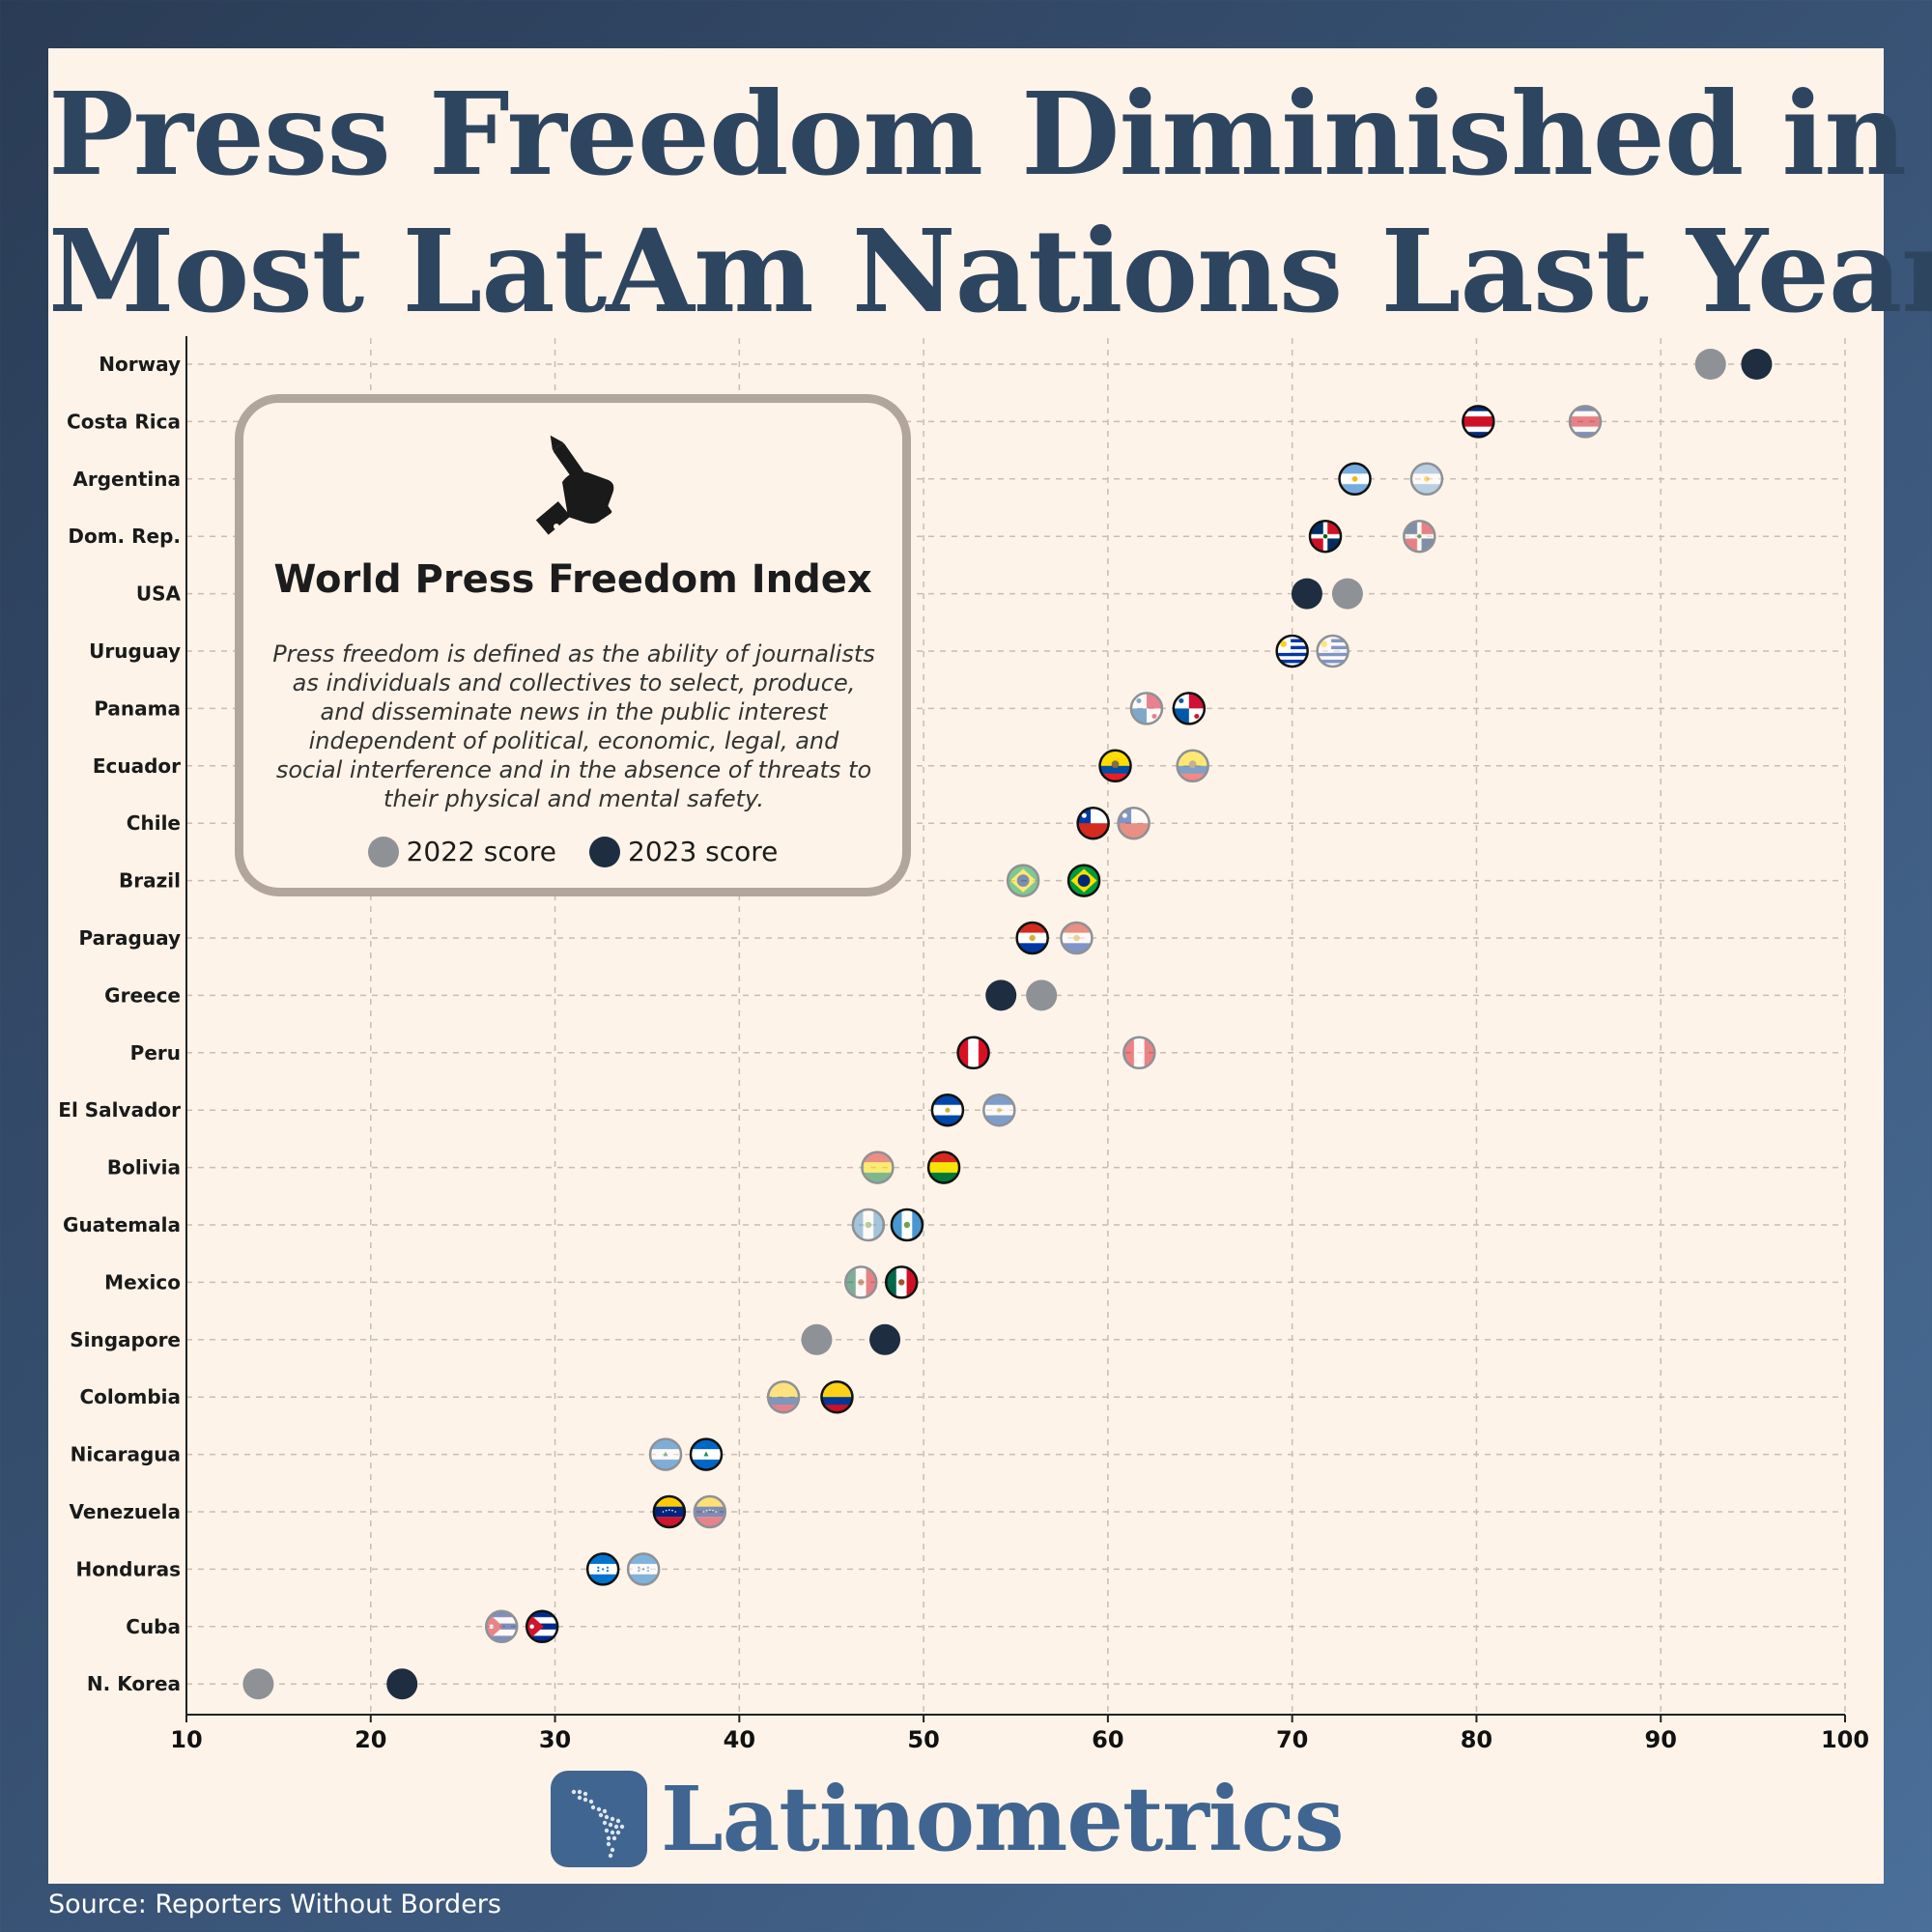  I want to click on x-tick-label: 70, so click(1292, 1739).